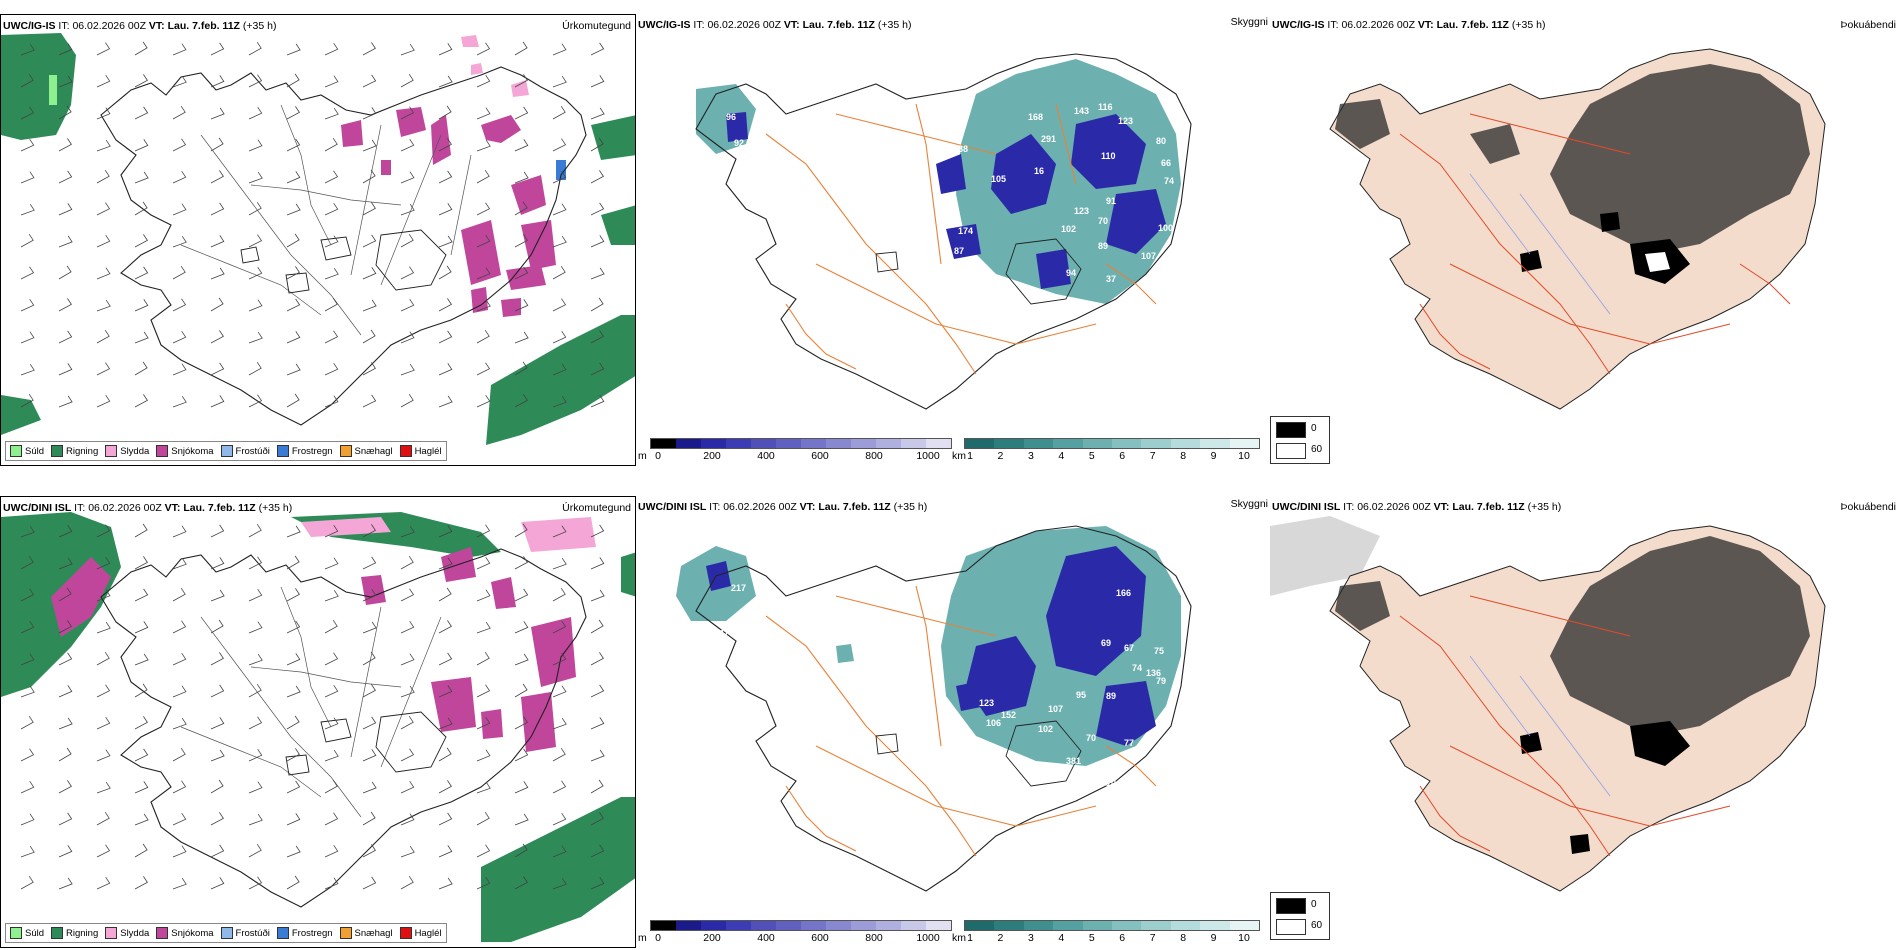 The image size is (1900, 950). I want to click on visibility-value: 79, so click(1161, 681).